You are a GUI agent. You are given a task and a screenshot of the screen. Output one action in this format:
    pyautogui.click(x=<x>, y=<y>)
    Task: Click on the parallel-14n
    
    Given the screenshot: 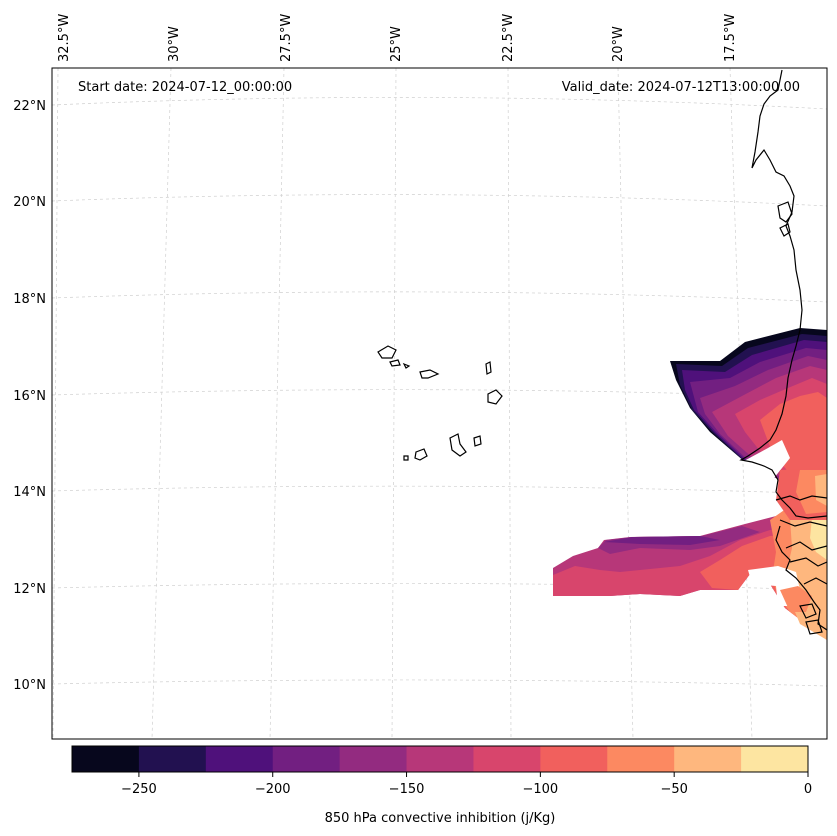 What is the action you would take?
    pyautogui.click(x=439, y=490)
    